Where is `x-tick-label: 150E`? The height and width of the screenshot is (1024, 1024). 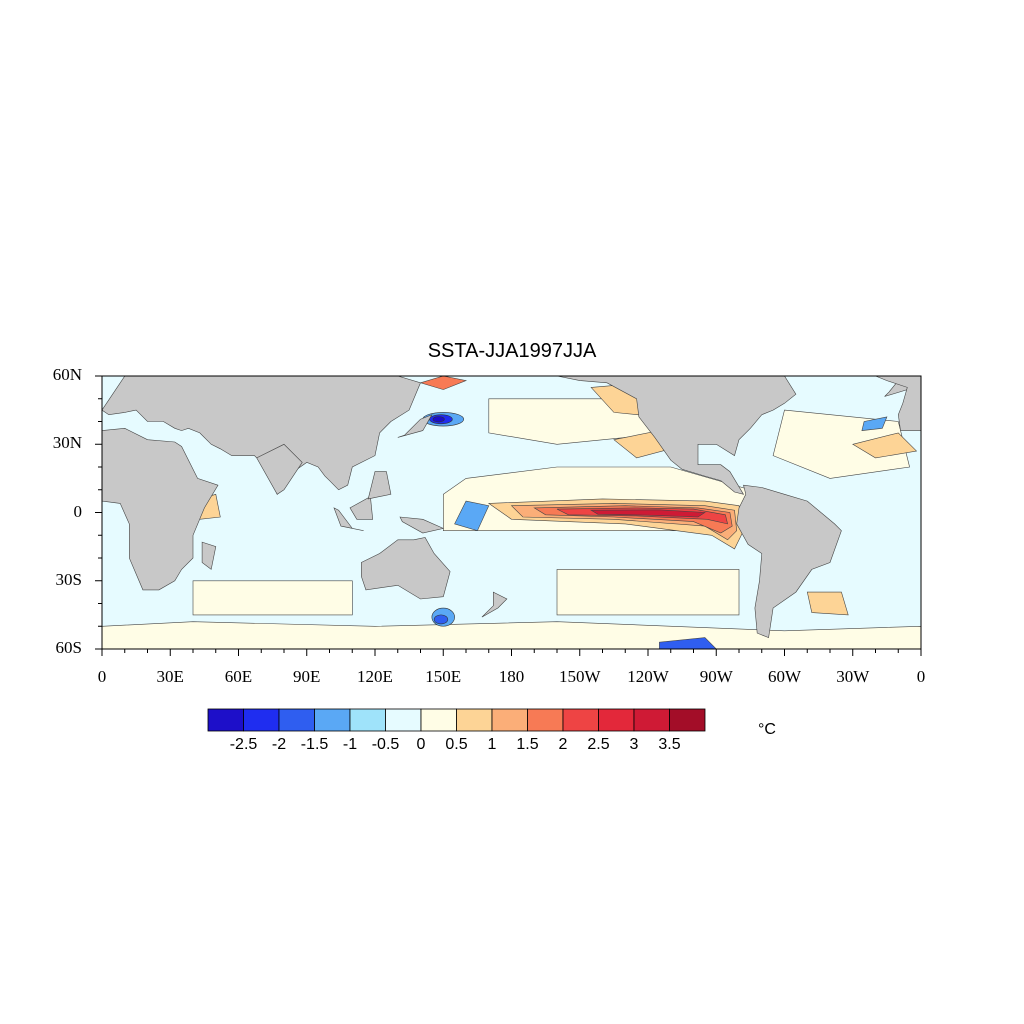
x-tick-label: 150E is located at coordinates (443, 676).